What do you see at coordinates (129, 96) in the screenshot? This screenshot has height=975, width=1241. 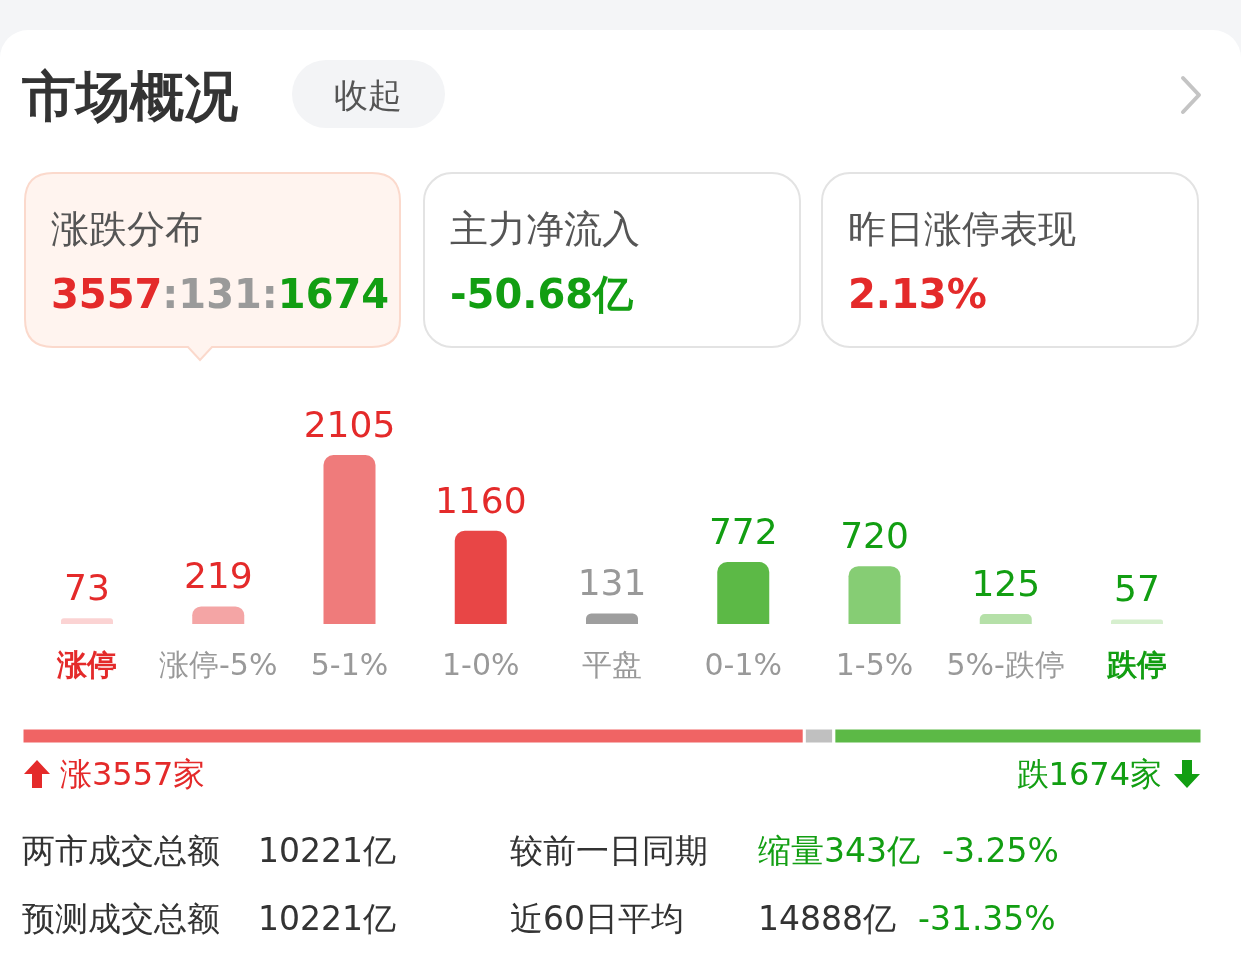 I see `text: 市场概况` at bounding box center [129, 96].